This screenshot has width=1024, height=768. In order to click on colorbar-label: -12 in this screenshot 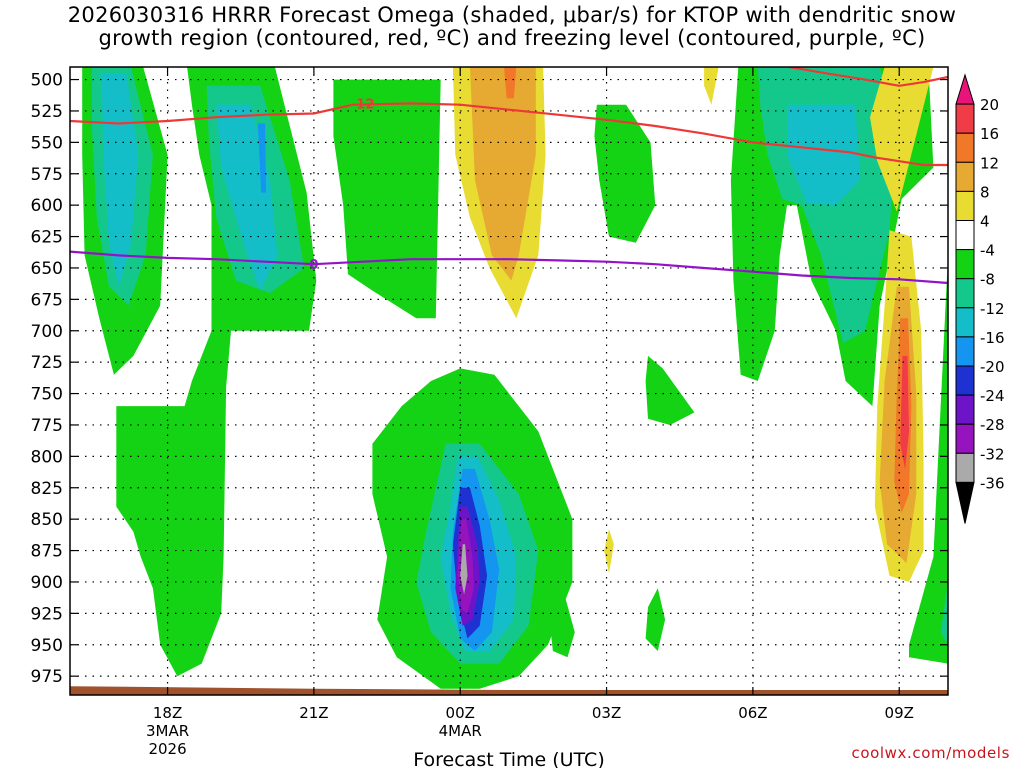, I will do `click(992, 309)`.